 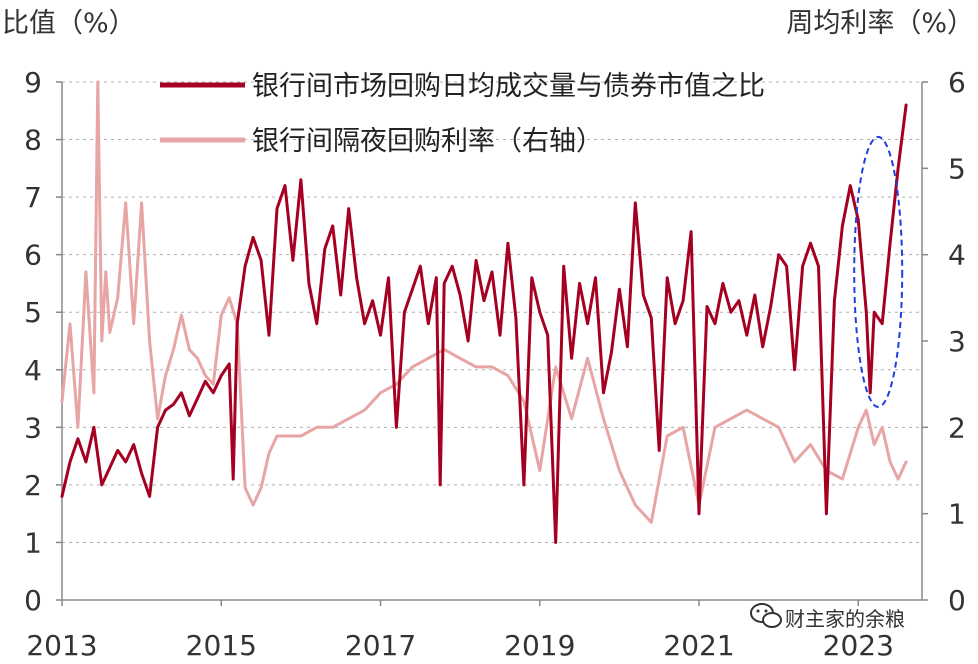 I want to click on right-tick-label-4: 4, so click(x=957, y=255).